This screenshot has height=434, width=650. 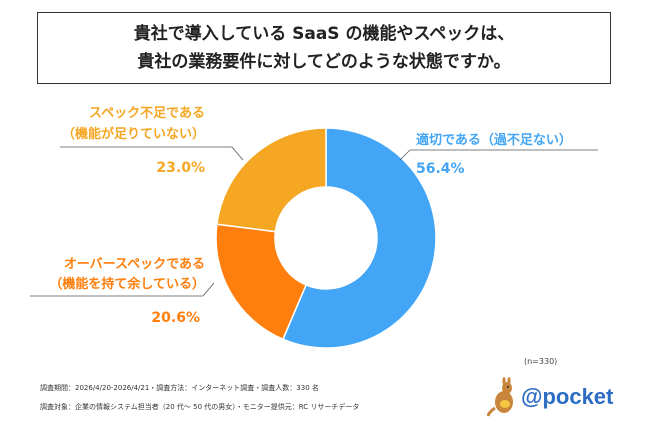 I want to click on slice-label-1: オーバースペックである, so click(x=134, y=264).